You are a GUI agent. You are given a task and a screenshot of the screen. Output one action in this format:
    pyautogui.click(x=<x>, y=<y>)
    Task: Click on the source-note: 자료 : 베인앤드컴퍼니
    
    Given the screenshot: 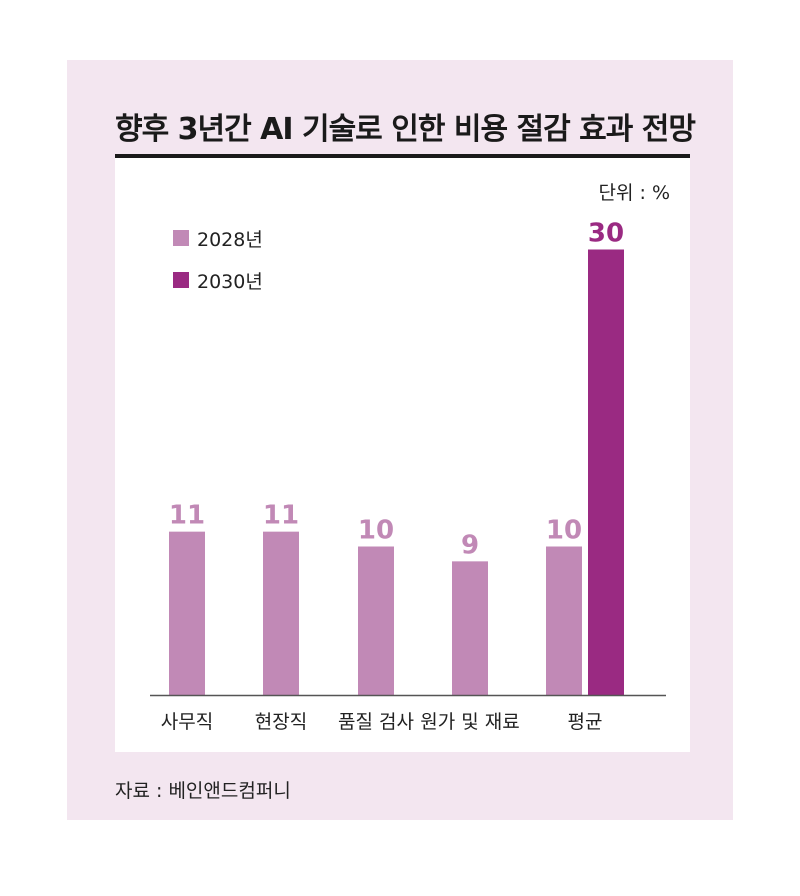 What is the action you would take?
    pyautogui.click(x=203, y=791)
    